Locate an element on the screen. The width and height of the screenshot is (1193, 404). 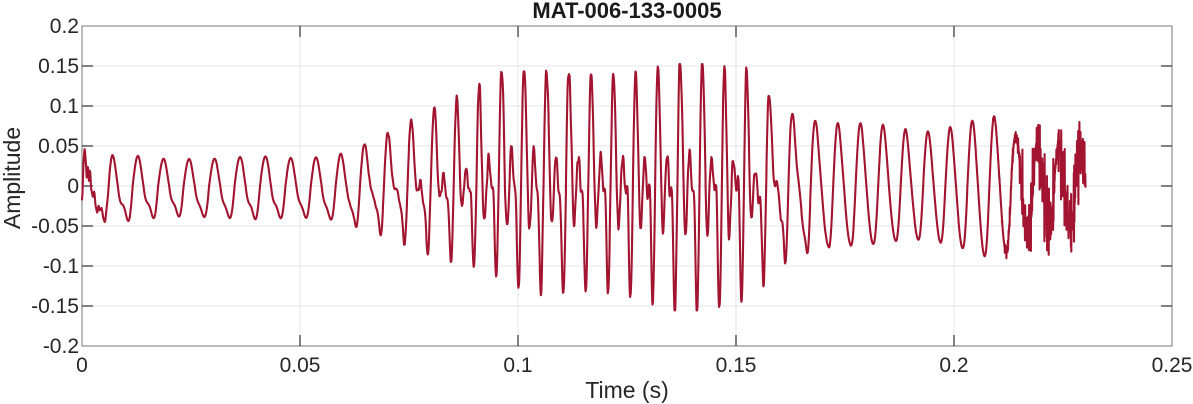
svg-text: Amplitude is located at coordinates (12, 178).